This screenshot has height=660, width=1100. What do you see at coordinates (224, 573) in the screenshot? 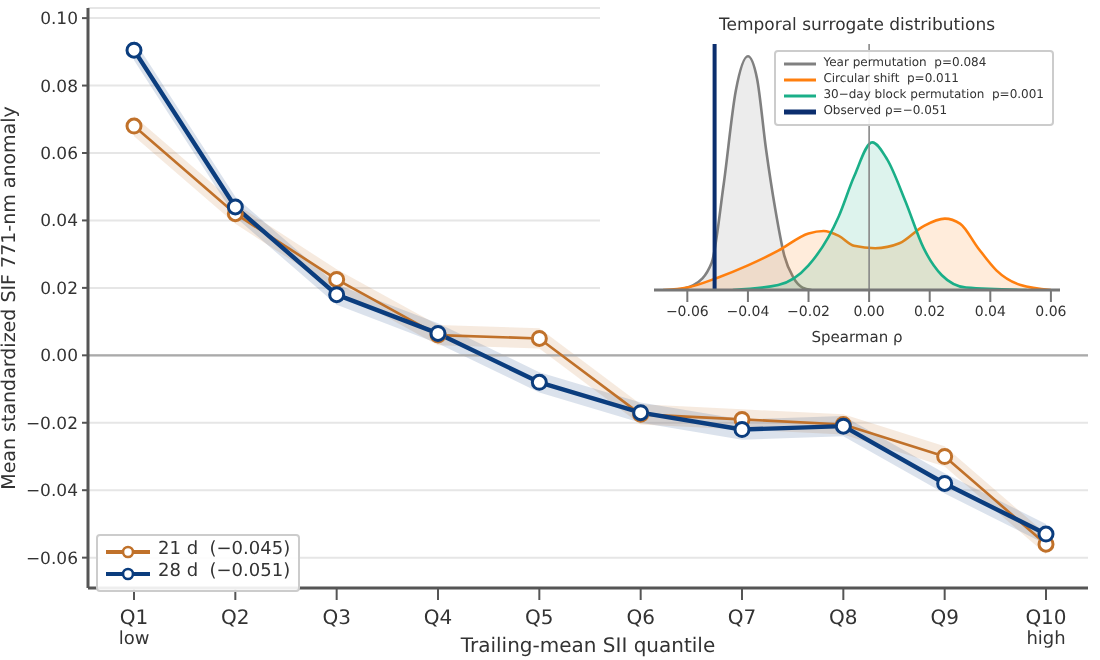
I see `legend-label: 28 d (−0.051)` at bounding box center [224, 573].